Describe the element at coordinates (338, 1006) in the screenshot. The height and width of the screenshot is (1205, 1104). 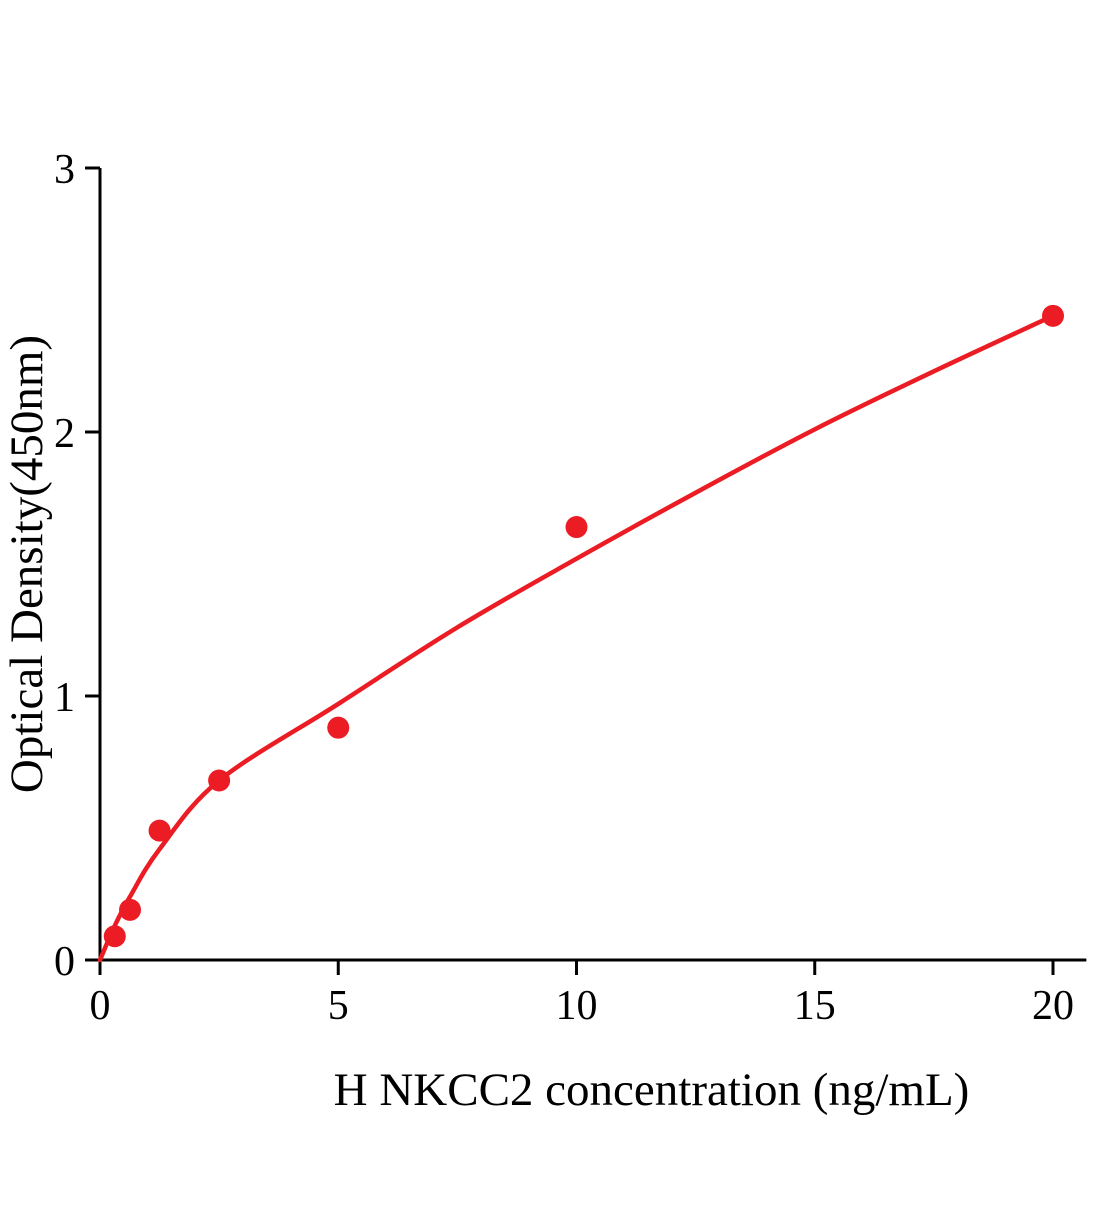
I see `x-tick-label: 5` at that location.